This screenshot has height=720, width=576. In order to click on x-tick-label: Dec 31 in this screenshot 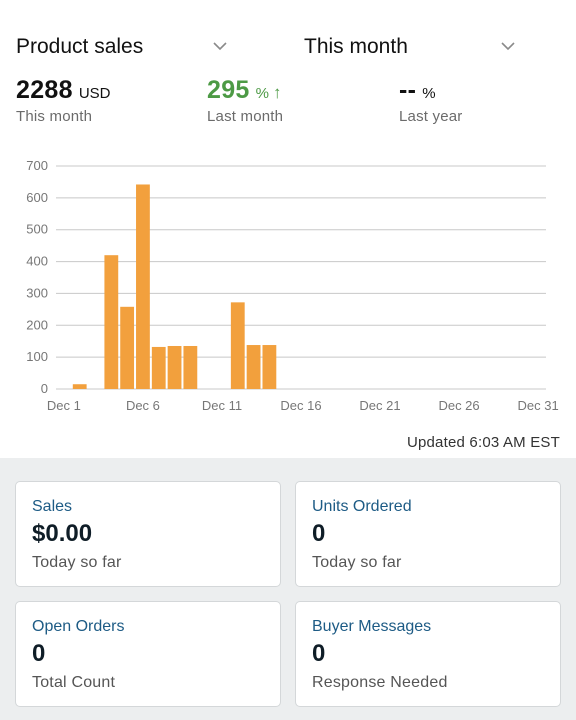, I will do `click(537, 405)`.